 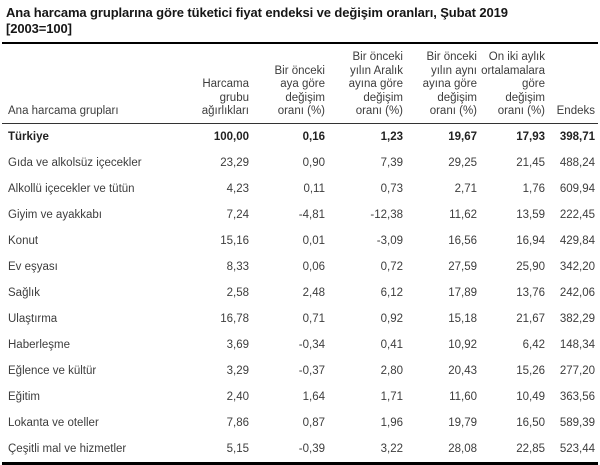 What do you see at coordinates (391, 292) in the screenshot?
I see `cell-december-change: 6,12` at bounding box center [391, 292].